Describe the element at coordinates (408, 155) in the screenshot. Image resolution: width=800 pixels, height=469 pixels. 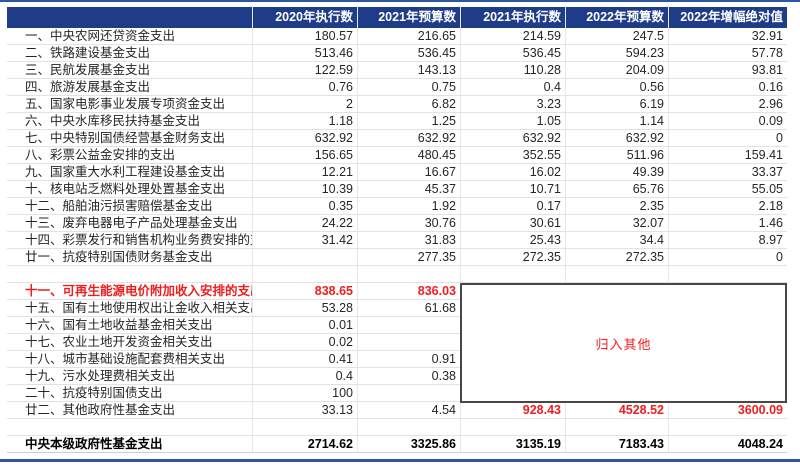
I see `cell-value: 480.45` at that location.